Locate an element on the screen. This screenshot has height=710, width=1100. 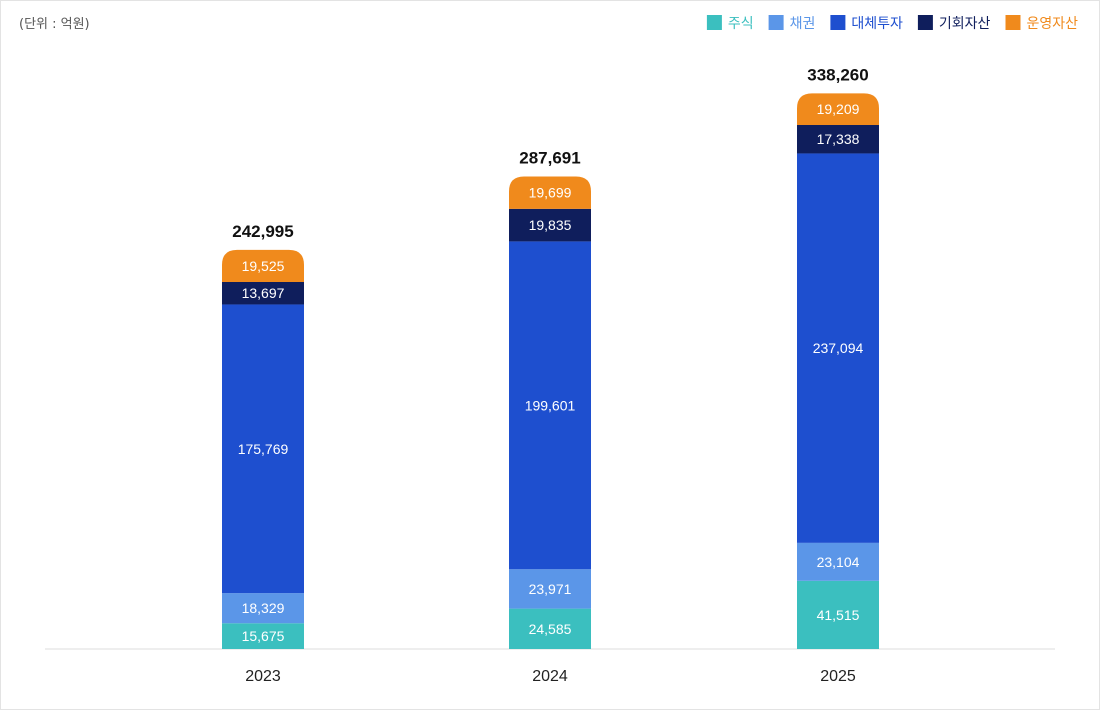
legend-item-3: 대체투자 is located at coordinates (866, 23).